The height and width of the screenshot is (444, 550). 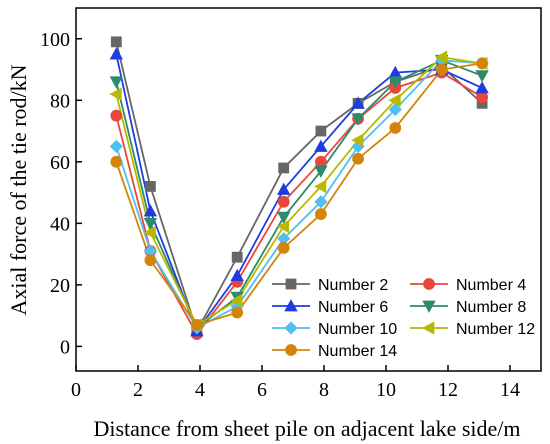 What do you see at coordinates (491, 307) in the screenshot?
I see `legend-label: Number 8` at bounding box center [491, 307].